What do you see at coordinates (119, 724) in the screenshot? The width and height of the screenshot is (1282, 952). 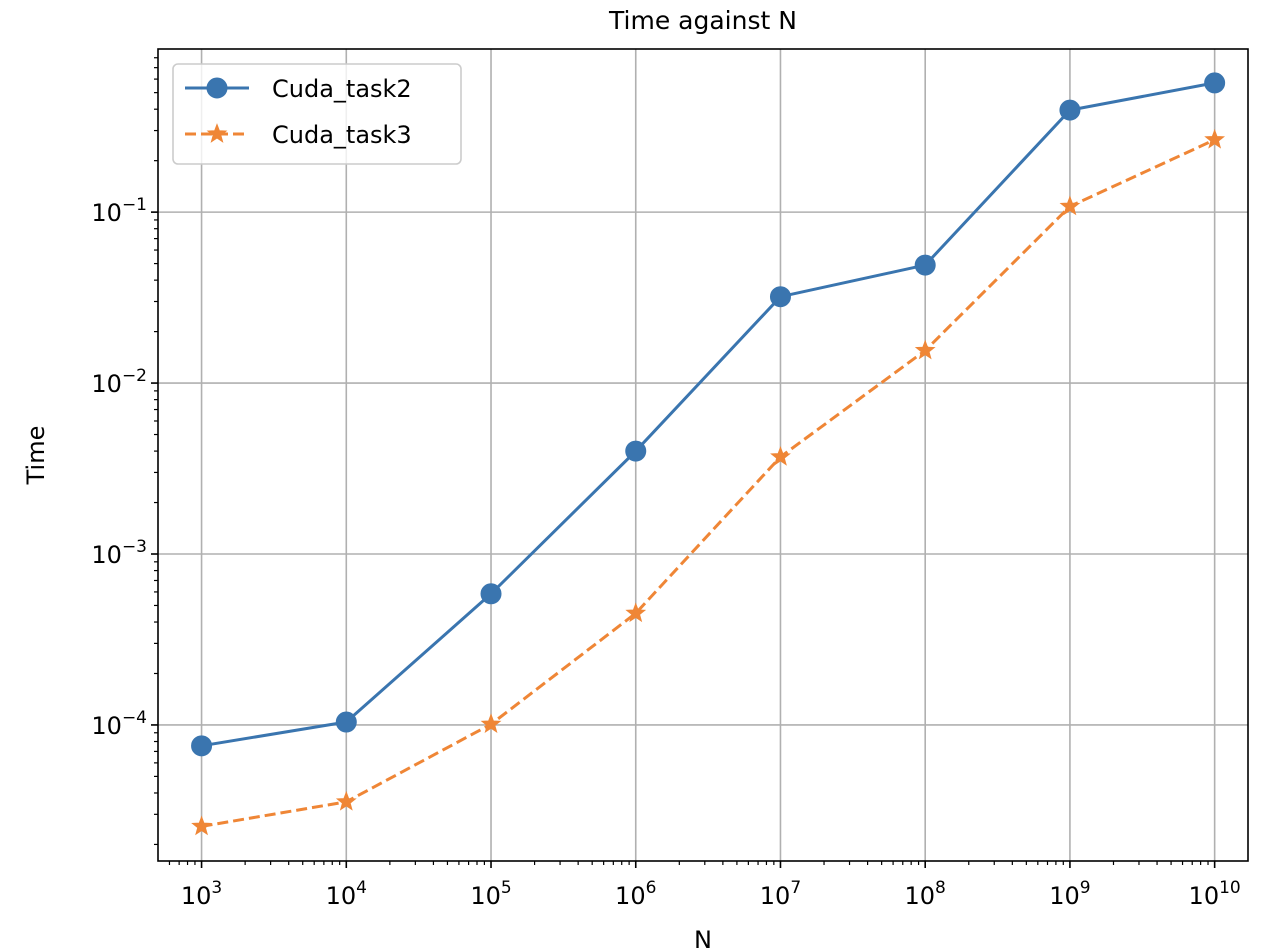 I see `y-tick-label: 10⁻⁴` at bounding box center [119, 724].